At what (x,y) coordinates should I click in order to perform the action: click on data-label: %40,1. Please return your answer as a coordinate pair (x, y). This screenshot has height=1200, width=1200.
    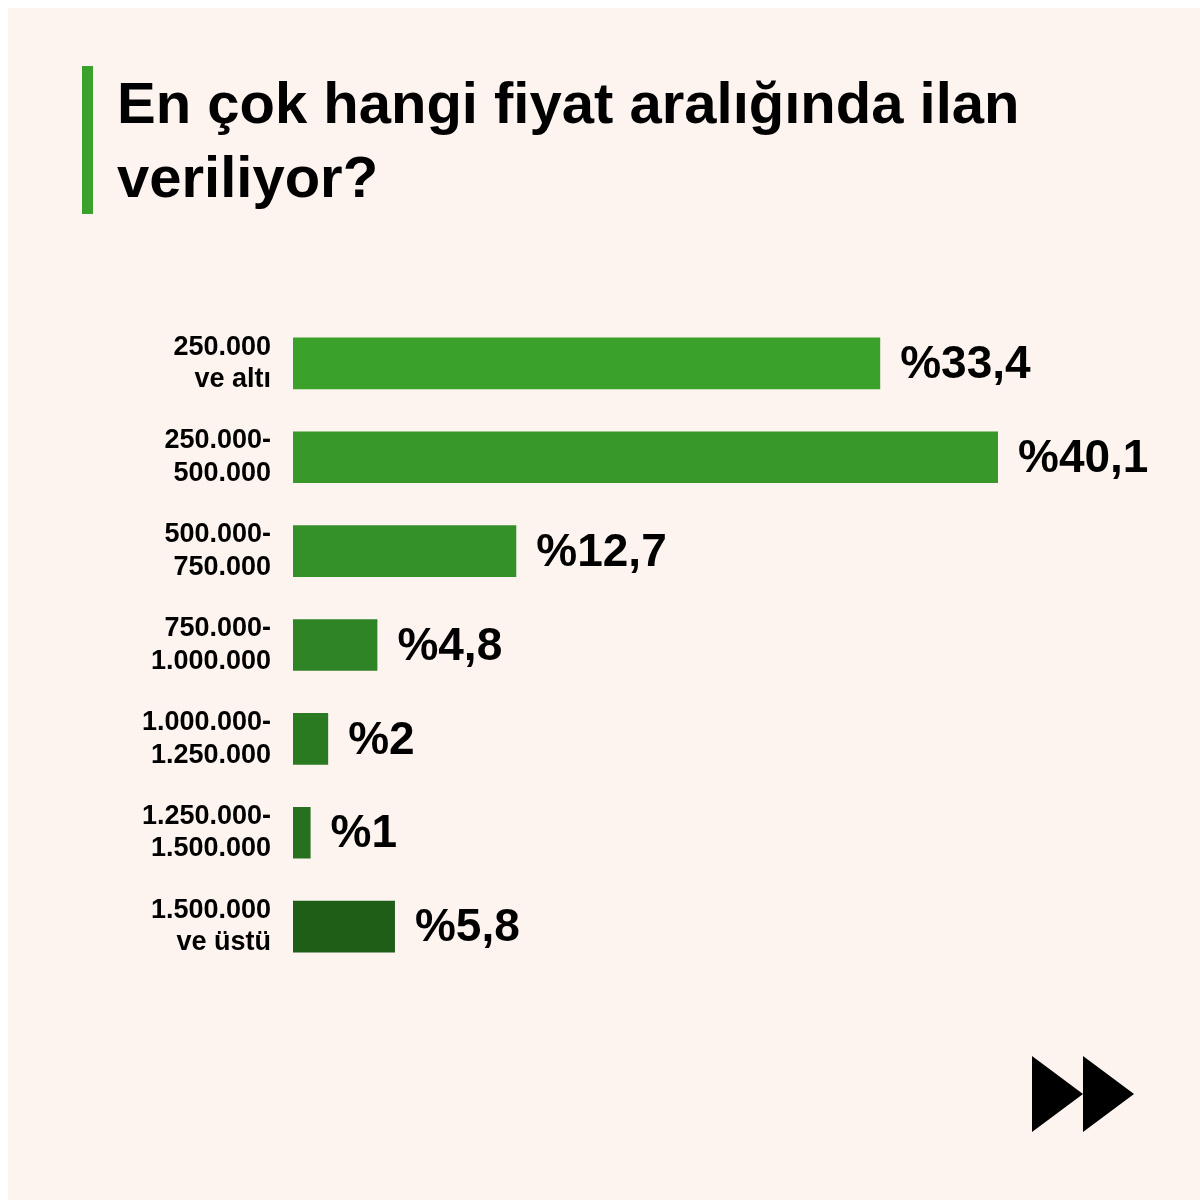
    Looking at the image, I should click on (1083, 455).